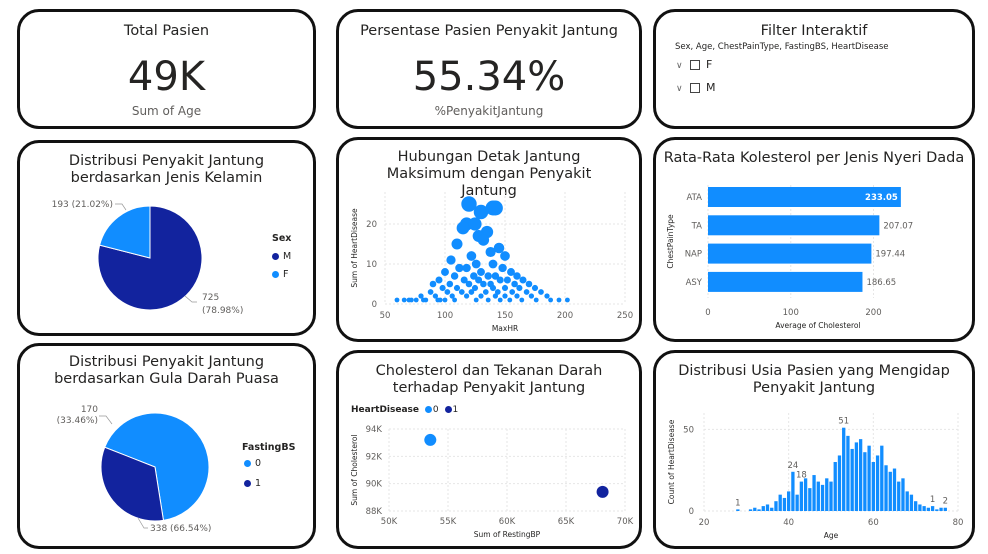 The height and width of the screenshot is (554, 988). I want to click on kpi-value: 55.34%, so click(489, 77).